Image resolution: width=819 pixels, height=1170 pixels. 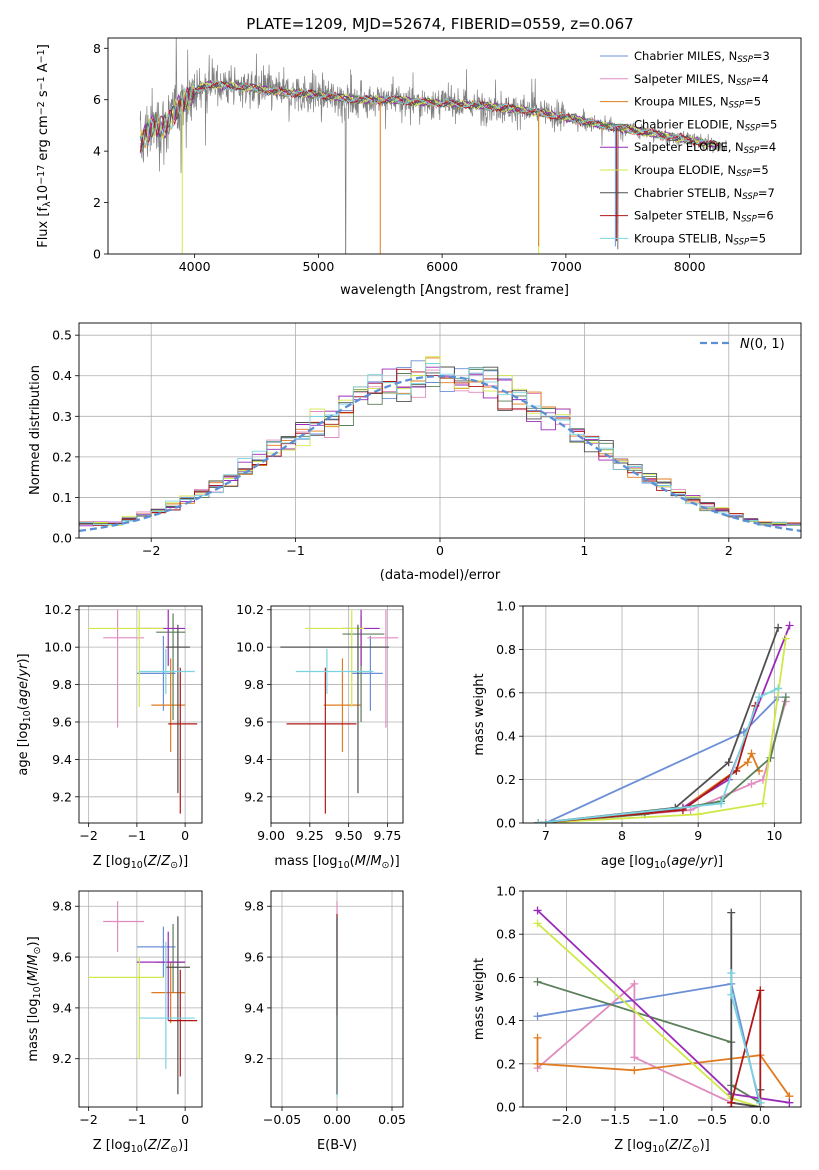 What do you see at coordinates (566, 1119) in the screenshot?
I see `x-tick-label: −2.0` at bounding box center [566, 1119].